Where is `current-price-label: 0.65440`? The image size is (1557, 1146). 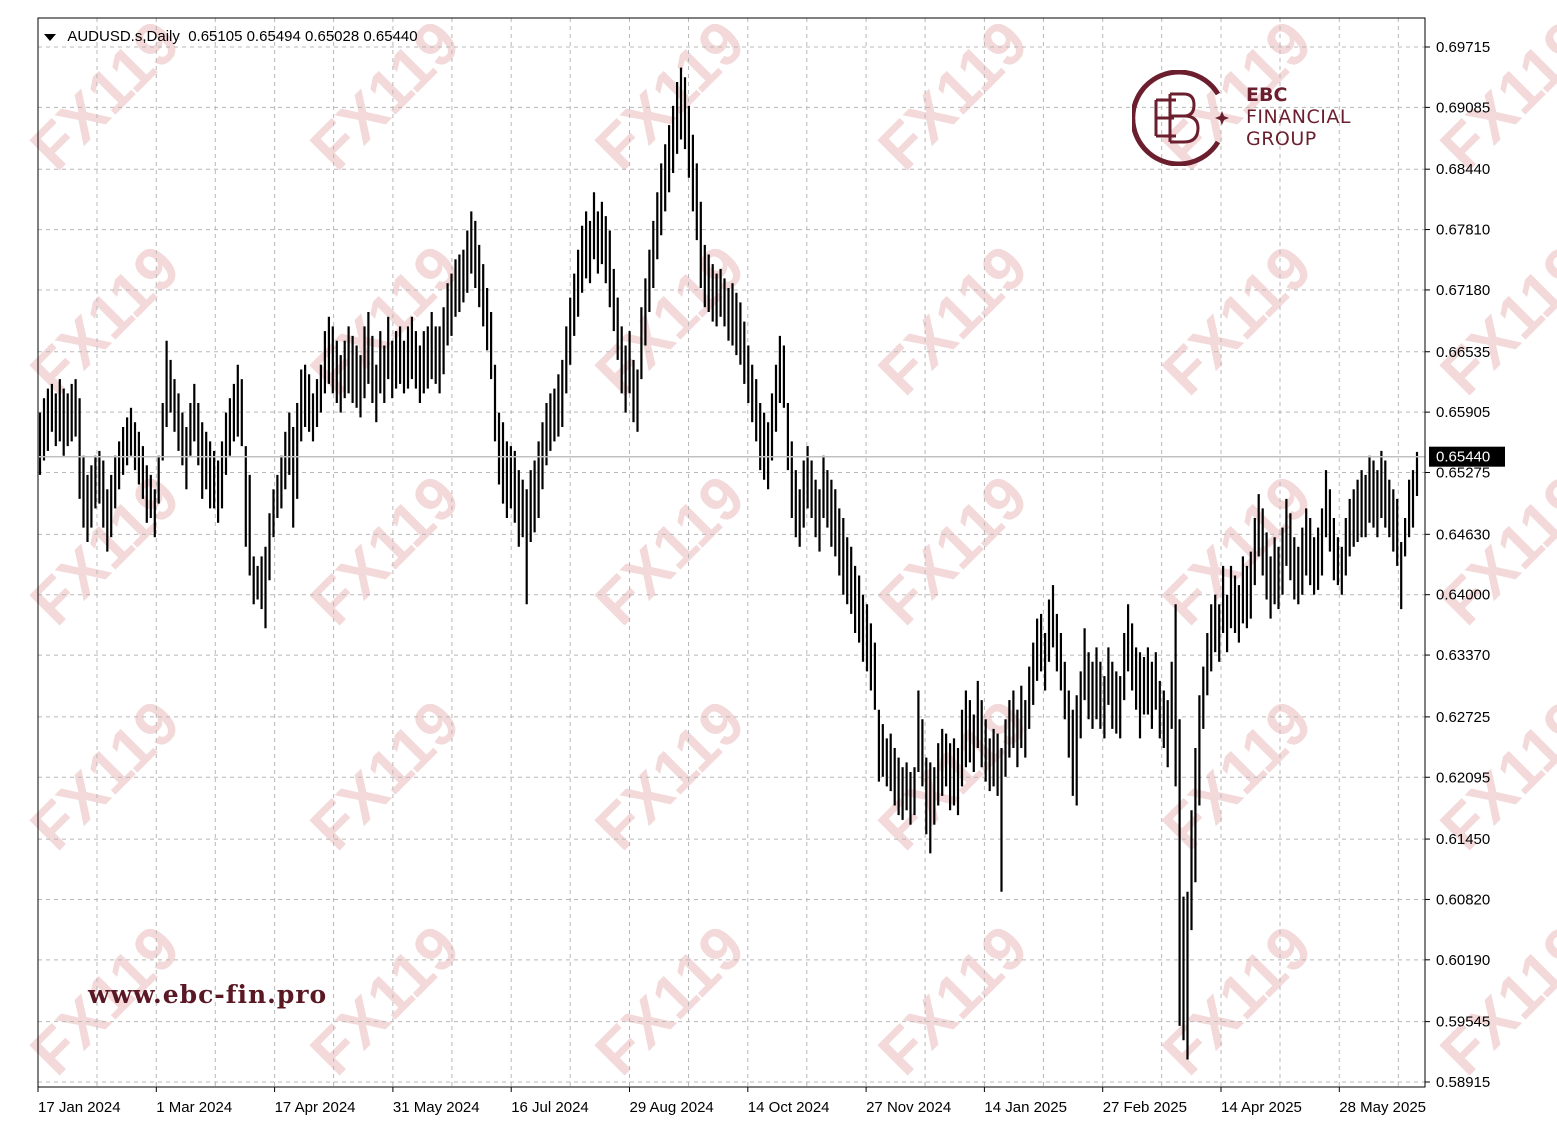
current-price-label: 0.65440 is located at coordinates (1467, 456).